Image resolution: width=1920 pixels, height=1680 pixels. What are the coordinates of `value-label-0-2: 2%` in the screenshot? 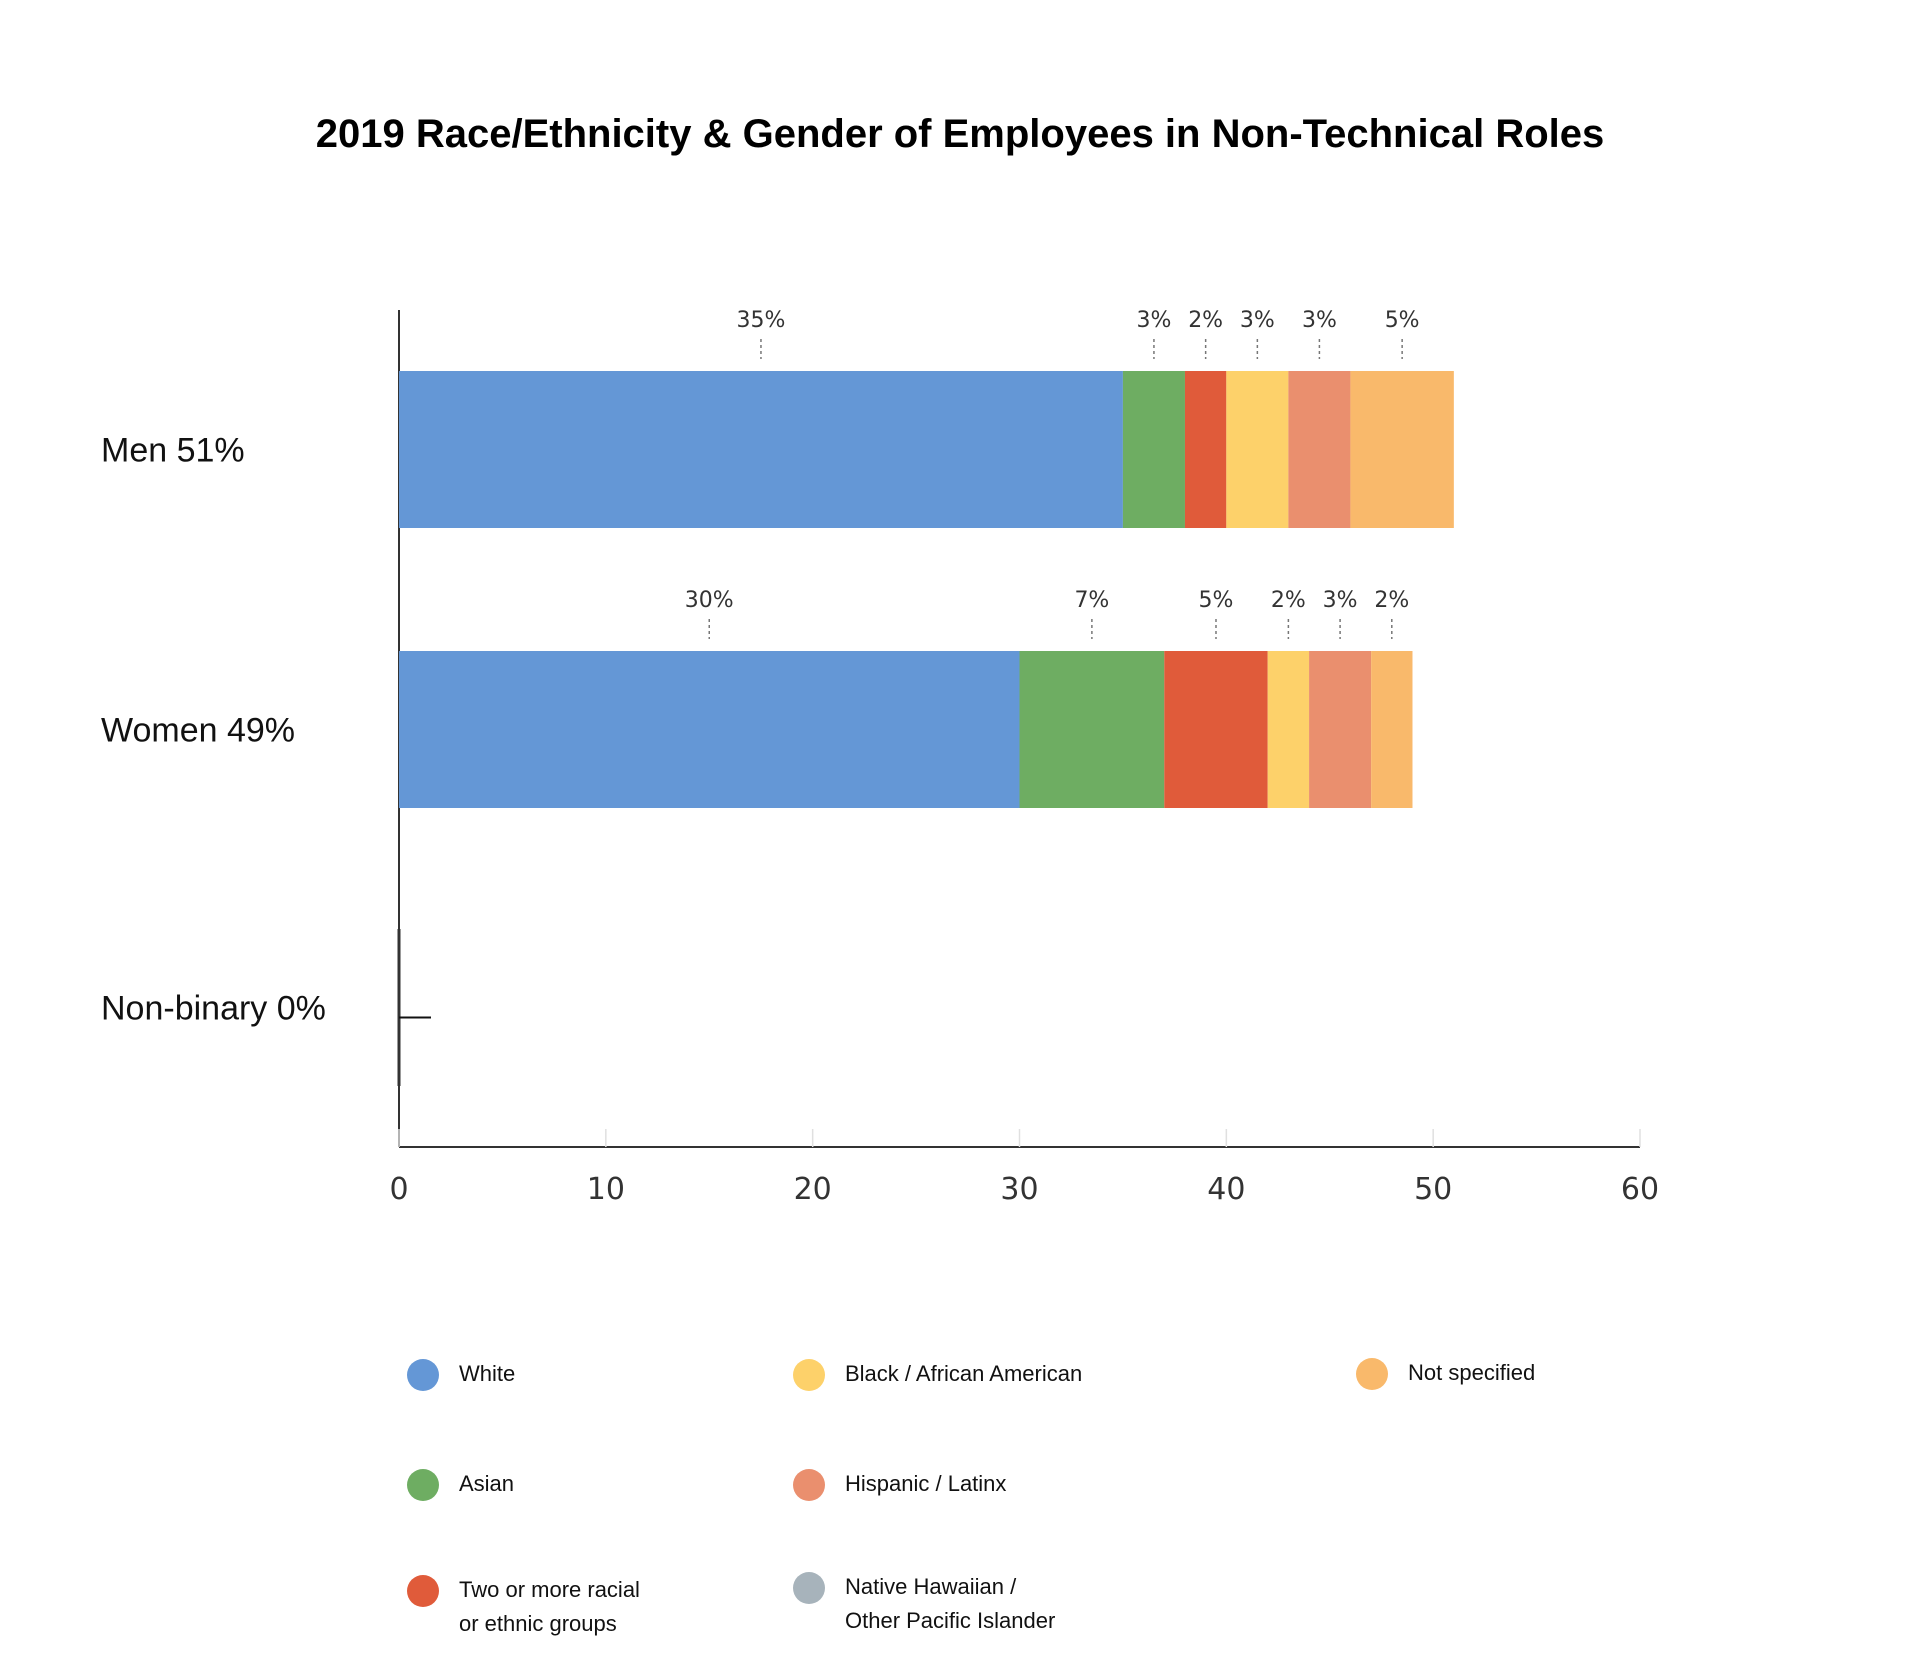 It's located at (1205, 320).